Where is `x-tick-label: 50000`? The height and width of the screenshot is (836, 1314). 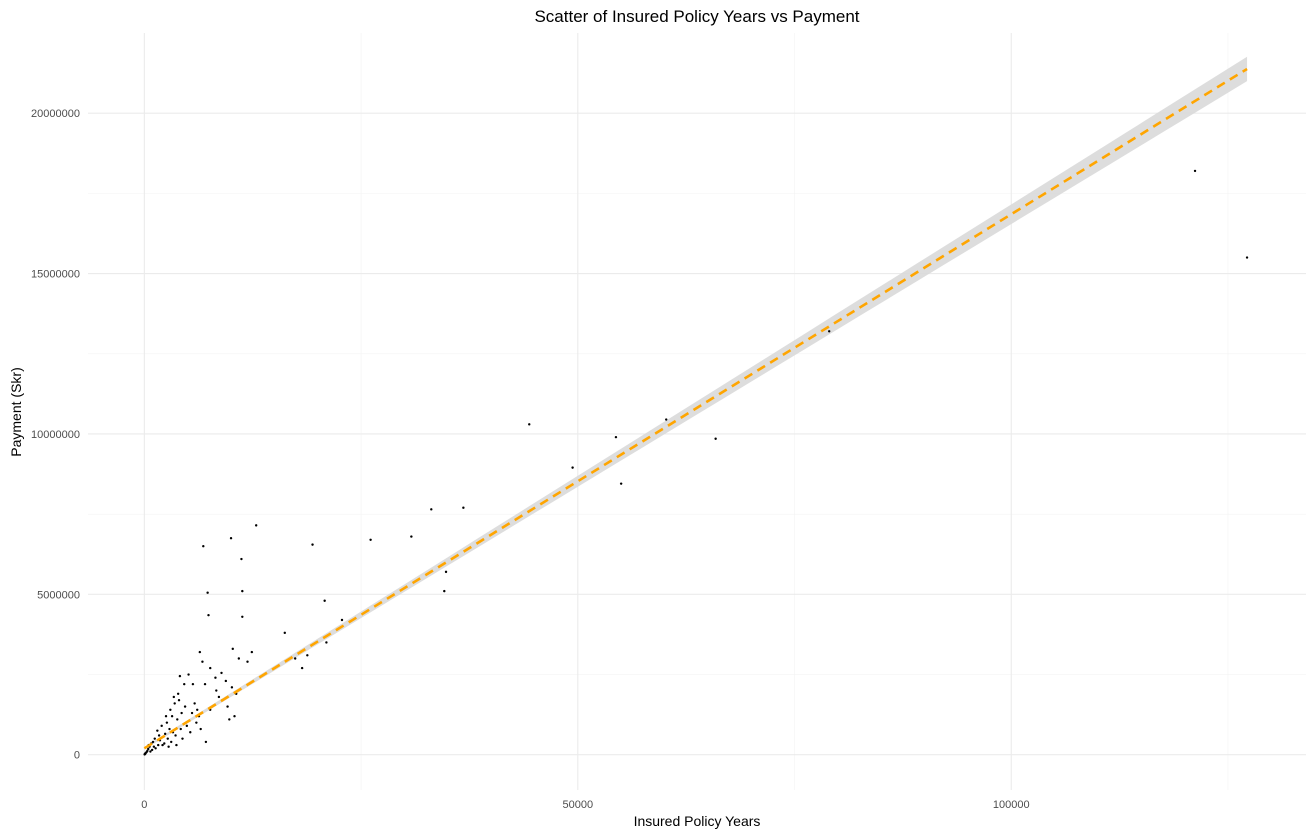 x-tick-label: 50000 is located at coordinates (578, 805).